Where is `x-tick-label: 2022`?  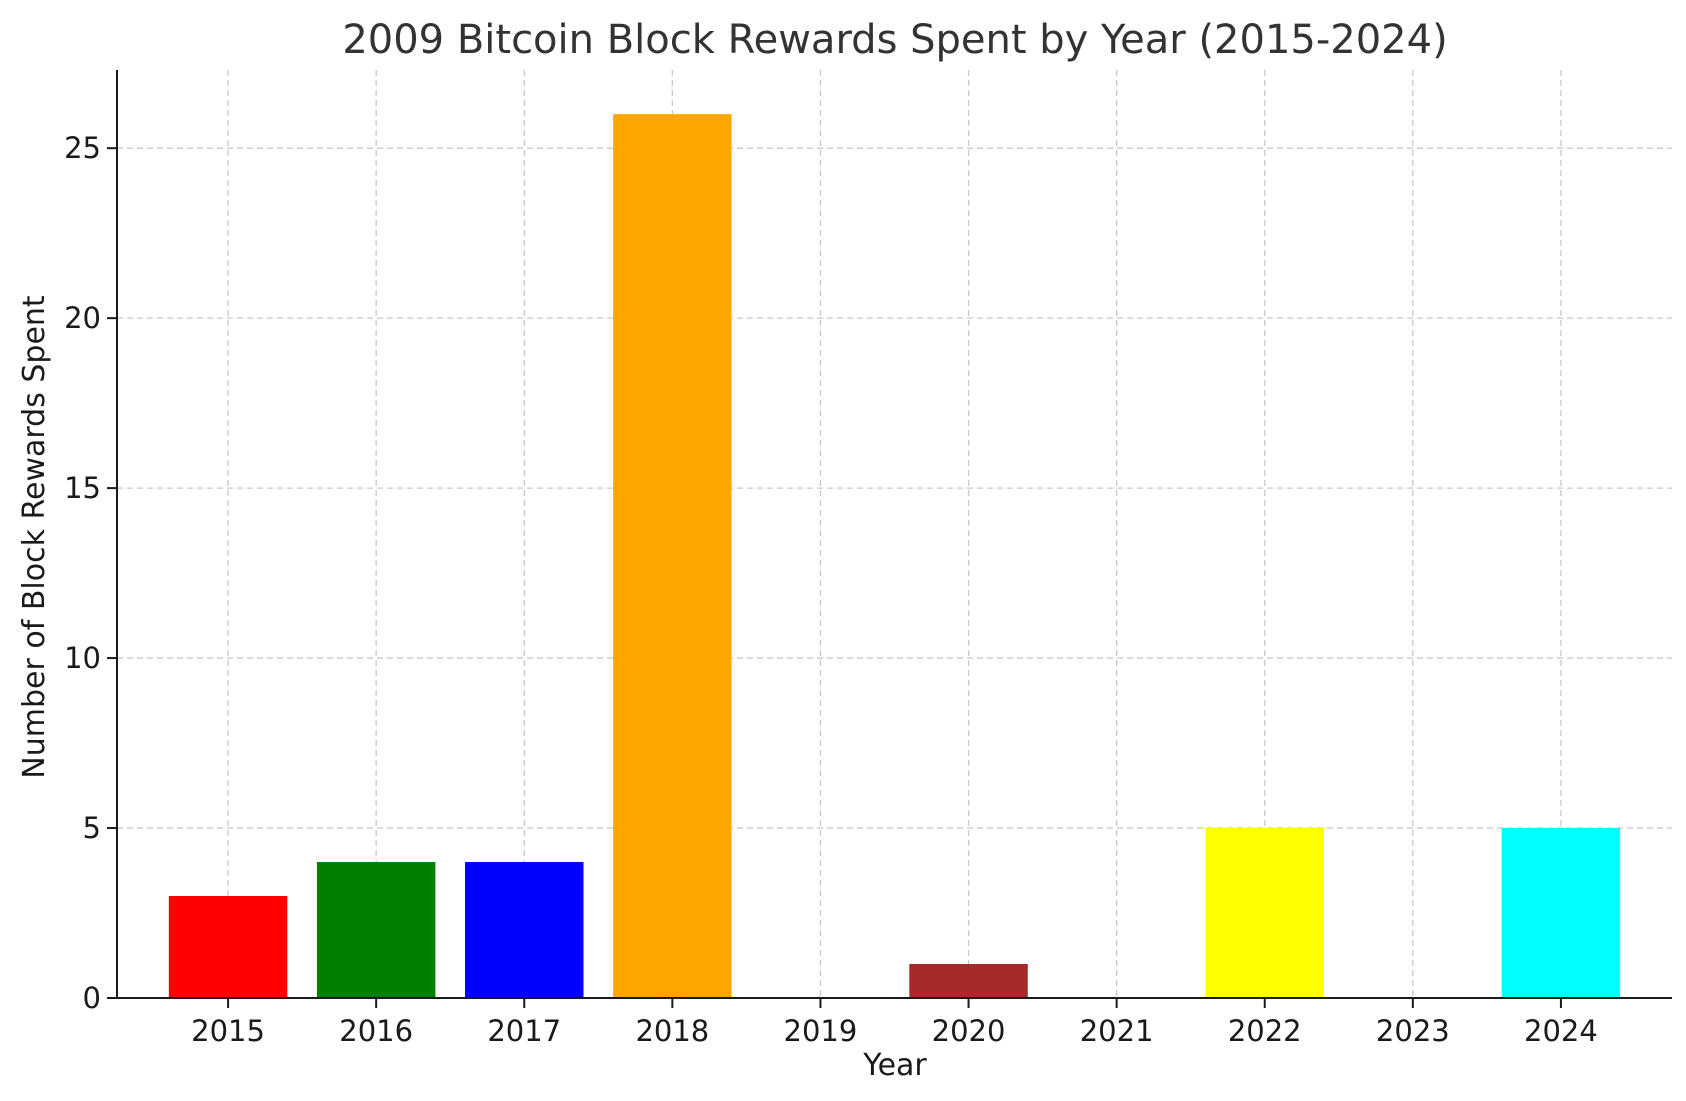 x-tick-label: 2022 is located at coordinates (1265, 1031).